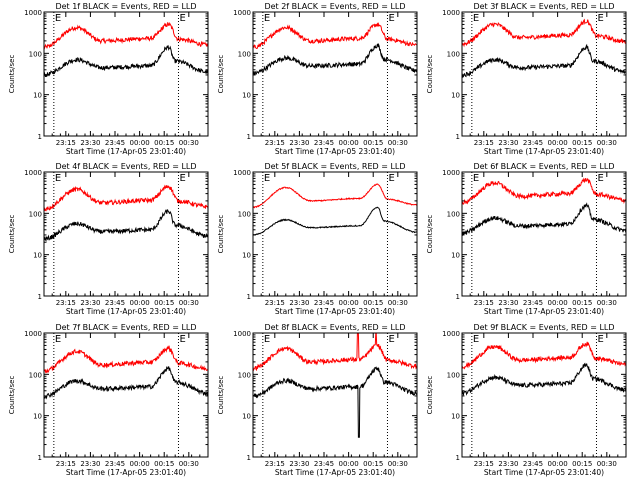 Image resolution: width=640 pixels, height=480 pixels. I want to click on panel-title: Det 3f BLACK = Events, RED = LLD, so click(543, 6).